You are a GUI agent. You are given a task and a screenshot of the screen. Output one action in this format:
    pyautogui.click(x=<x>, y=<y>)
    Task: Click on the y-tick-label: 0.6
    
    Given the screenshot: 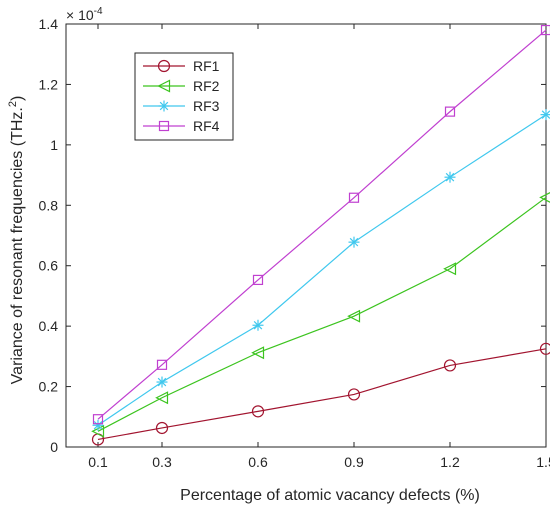 What is the action you would take?
    pyautogui.click(x=49, y=266)
    